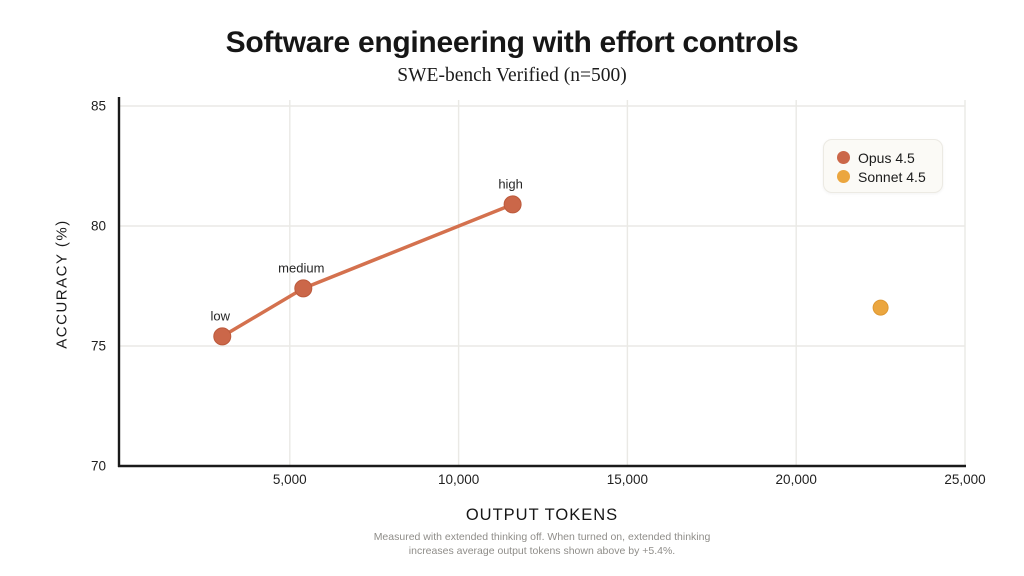 The width and height of the screenshot is (1024, 576). Describe the element at coordinates (303, 288) in the screenshot. I see `data-point-medium` at that location.